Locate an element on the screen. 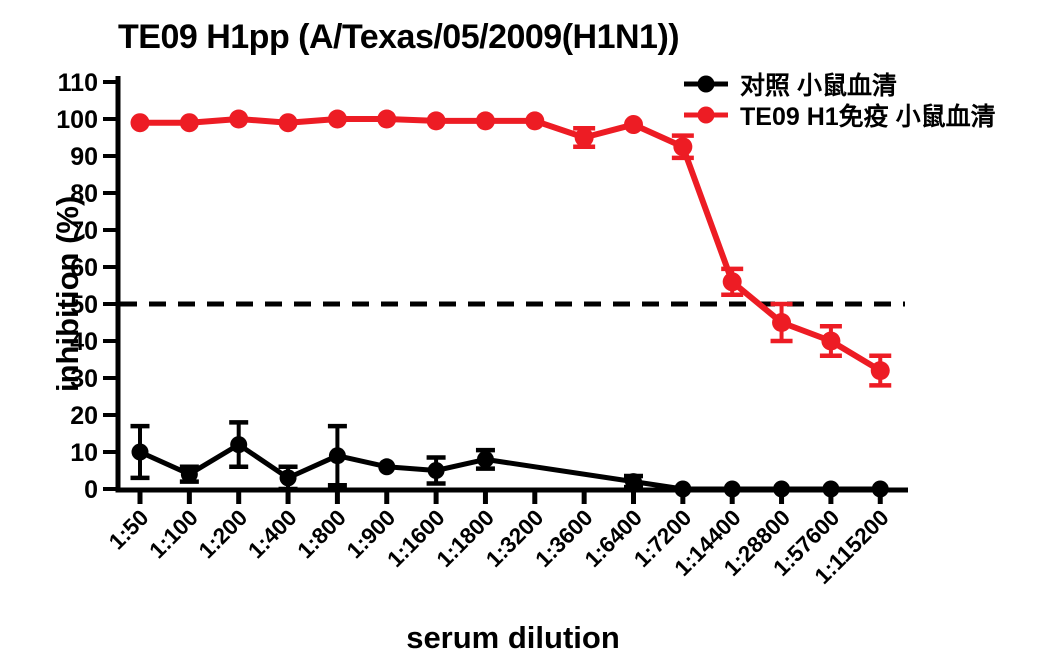 This screenshot has width=1060, height=663. legend-marker-control-icon is located at coordinates (706, 83).